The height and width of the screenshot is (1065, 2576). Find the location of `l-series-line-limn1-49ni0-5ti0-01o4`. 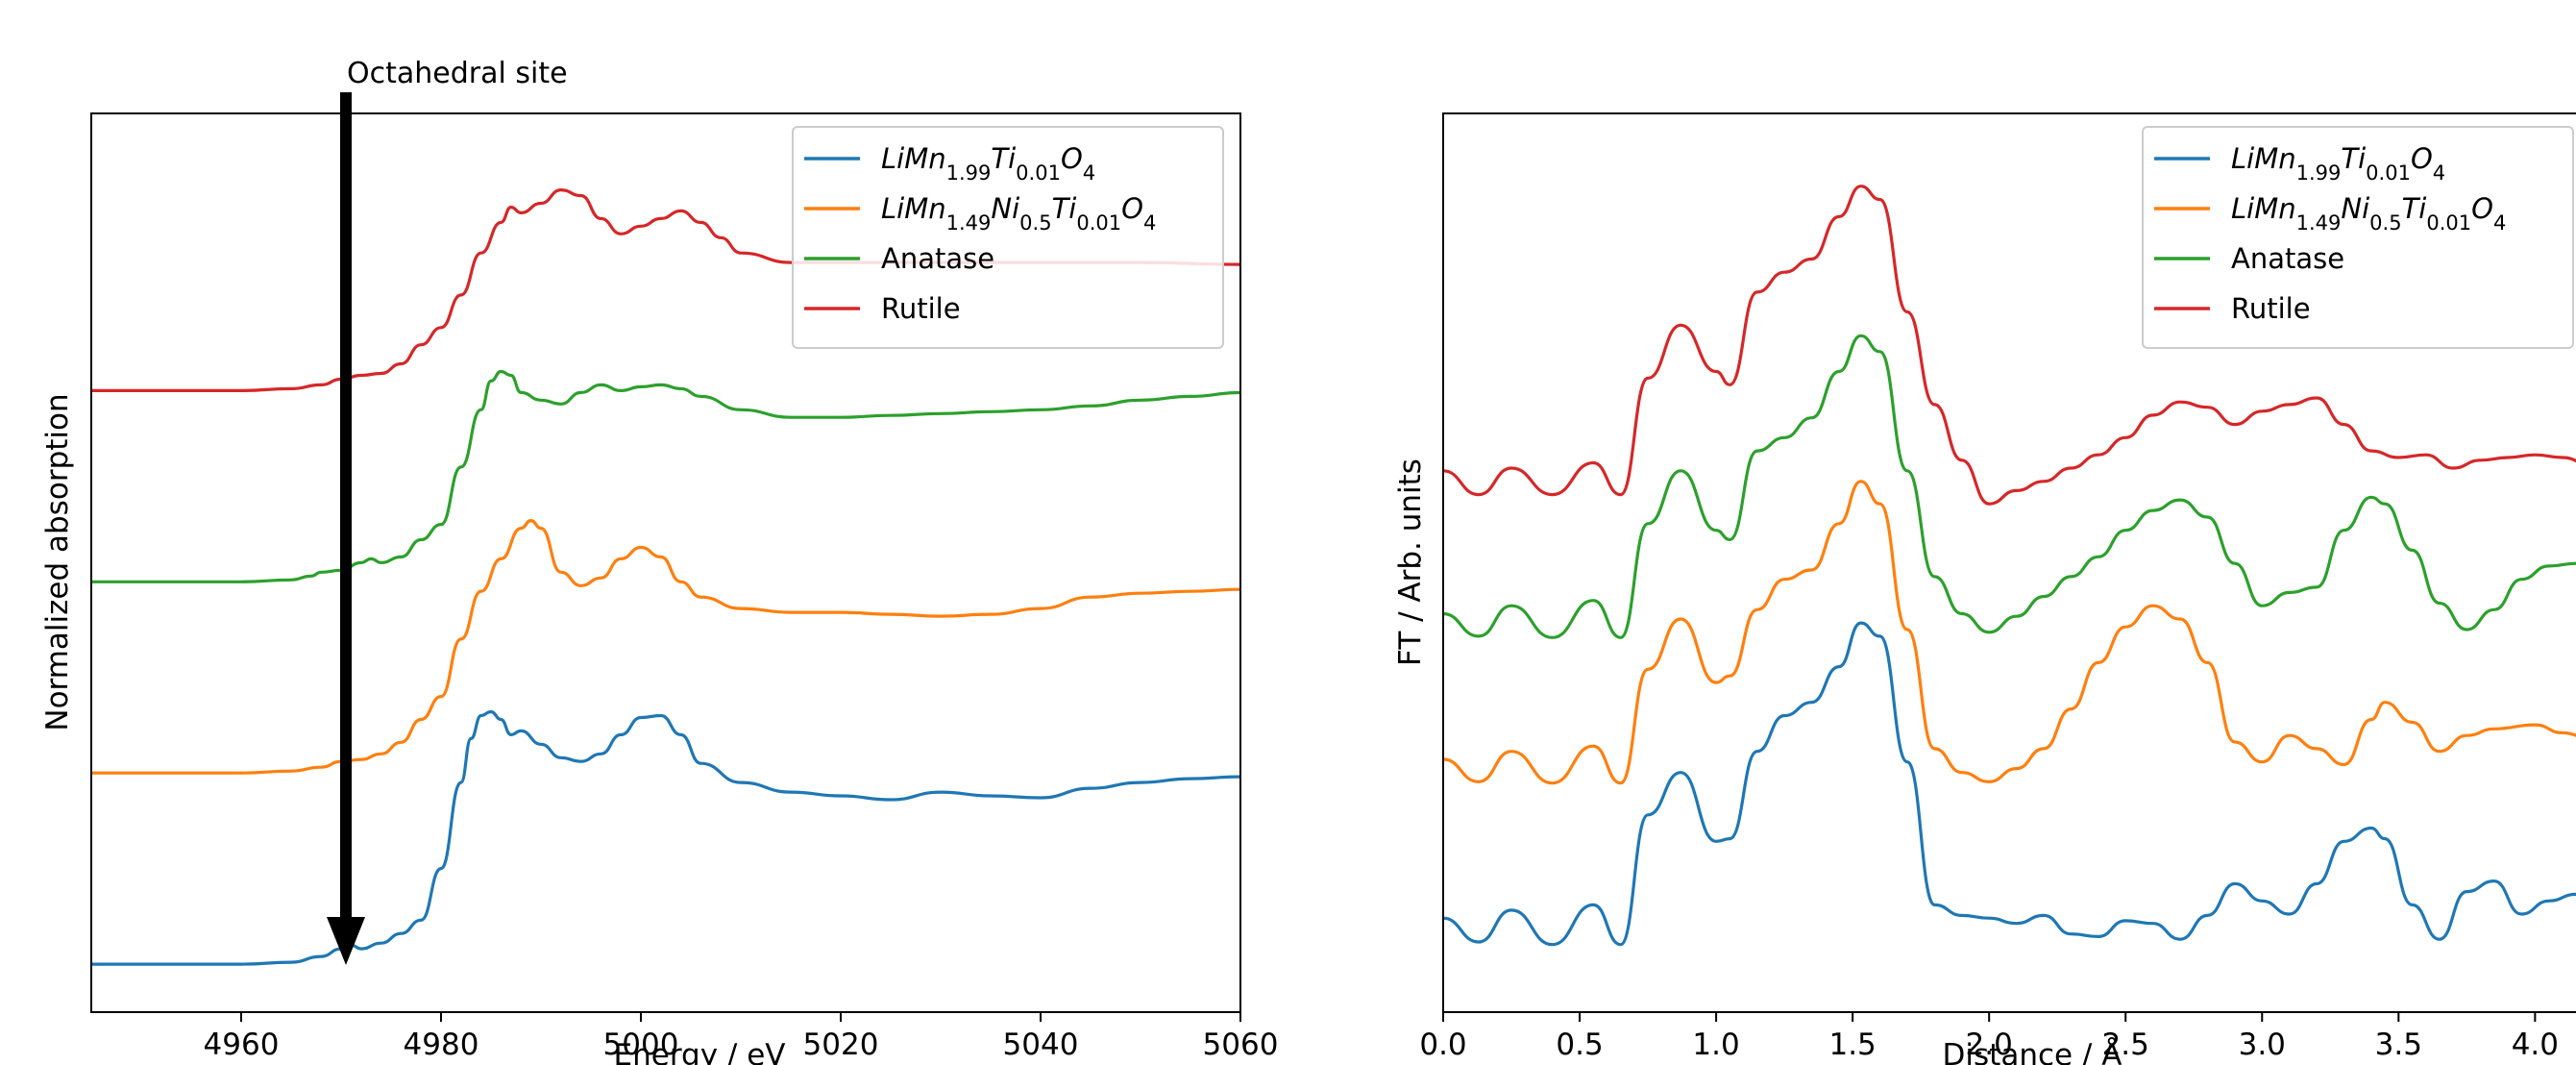

l-series-line-limn1-49ni0-5ti0-01o4 is located at coordinates (665, 647).